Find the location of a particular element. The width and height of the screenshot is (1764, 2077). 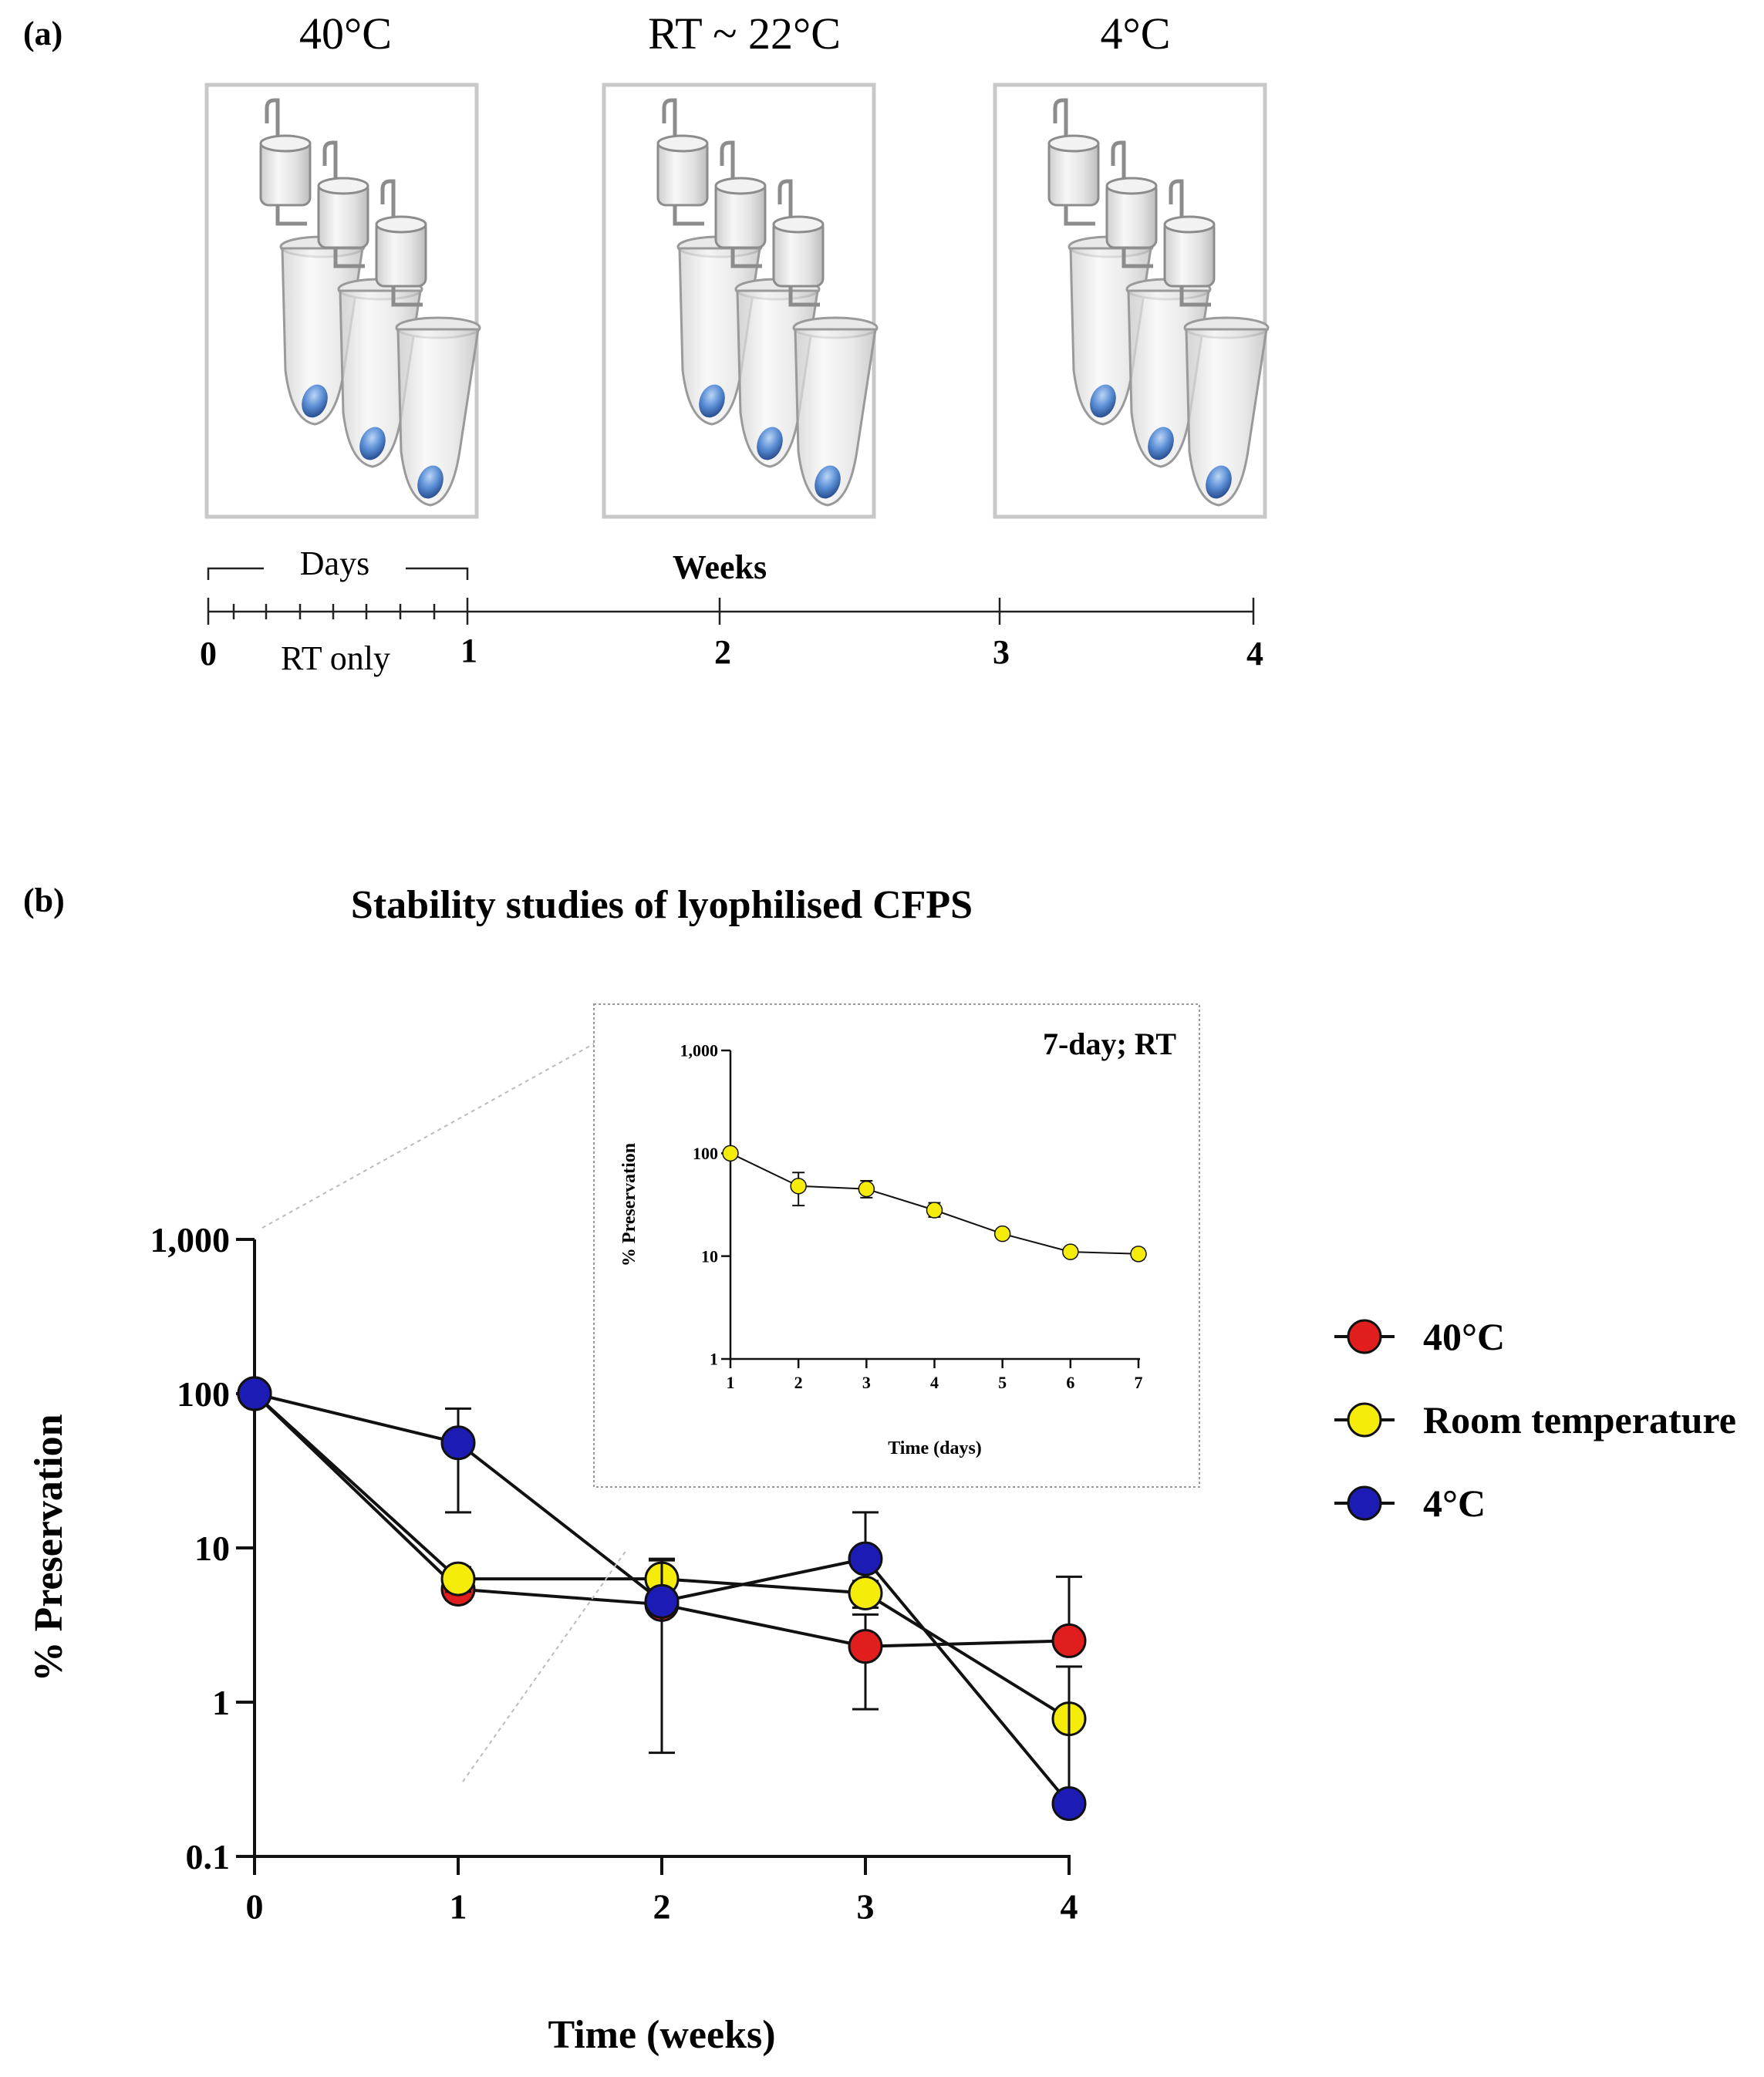

inset-frame is located at coordinates (897, 1245).